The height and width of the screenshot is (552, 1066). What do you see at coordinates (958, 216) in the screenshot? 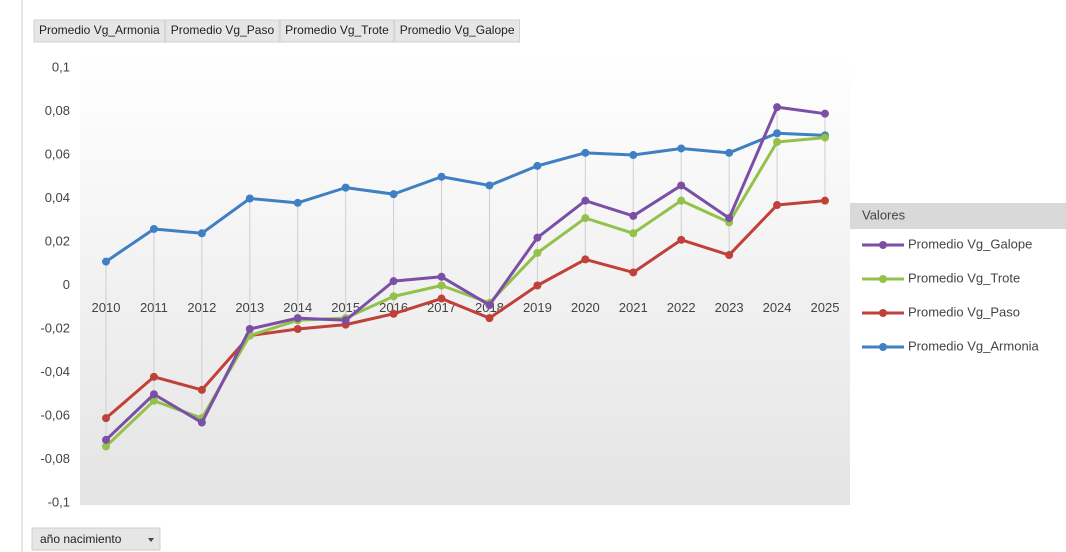
I see `legend-header` at bounding box center [958, 216].